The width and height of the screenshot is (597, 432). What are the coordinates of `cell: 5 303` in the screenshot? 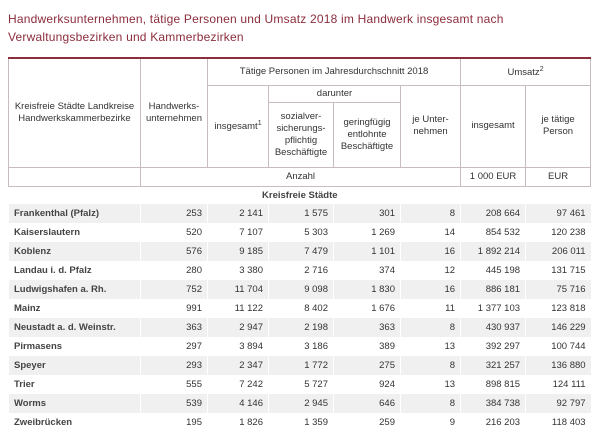 It's located at (301, 232).